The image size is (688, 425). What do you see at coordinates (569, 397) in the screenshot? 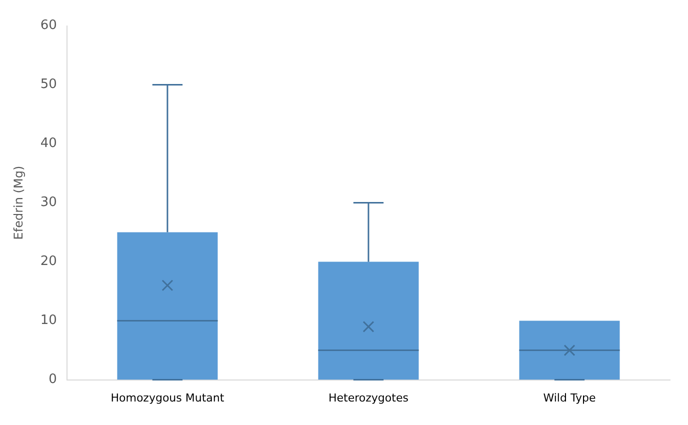
I see `x-tick-label: Wild Type` at bounding box center [569, 397].